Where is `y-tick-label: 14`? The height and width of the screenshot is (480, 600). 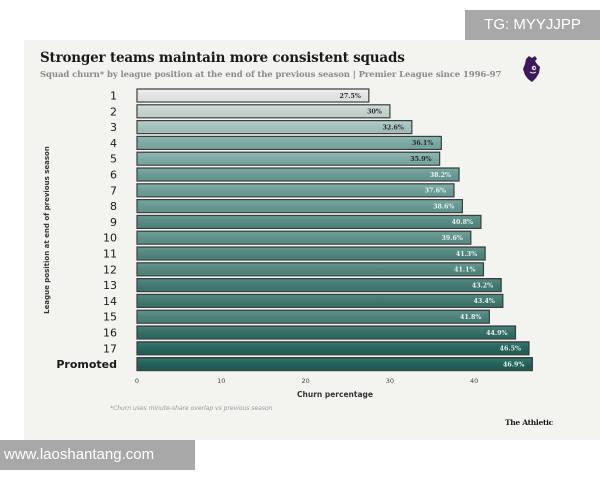
y-tick-label: 14 is located at coordinates (110, 301).